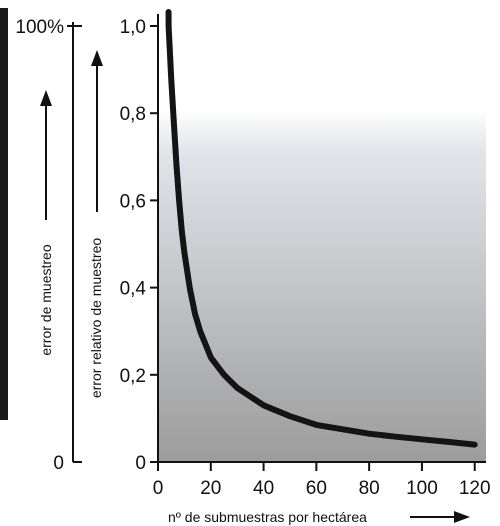  Describe the element at coordinates (39, 27) in the screenshot. I see `outer-tick-label-top: 100%` at that location.